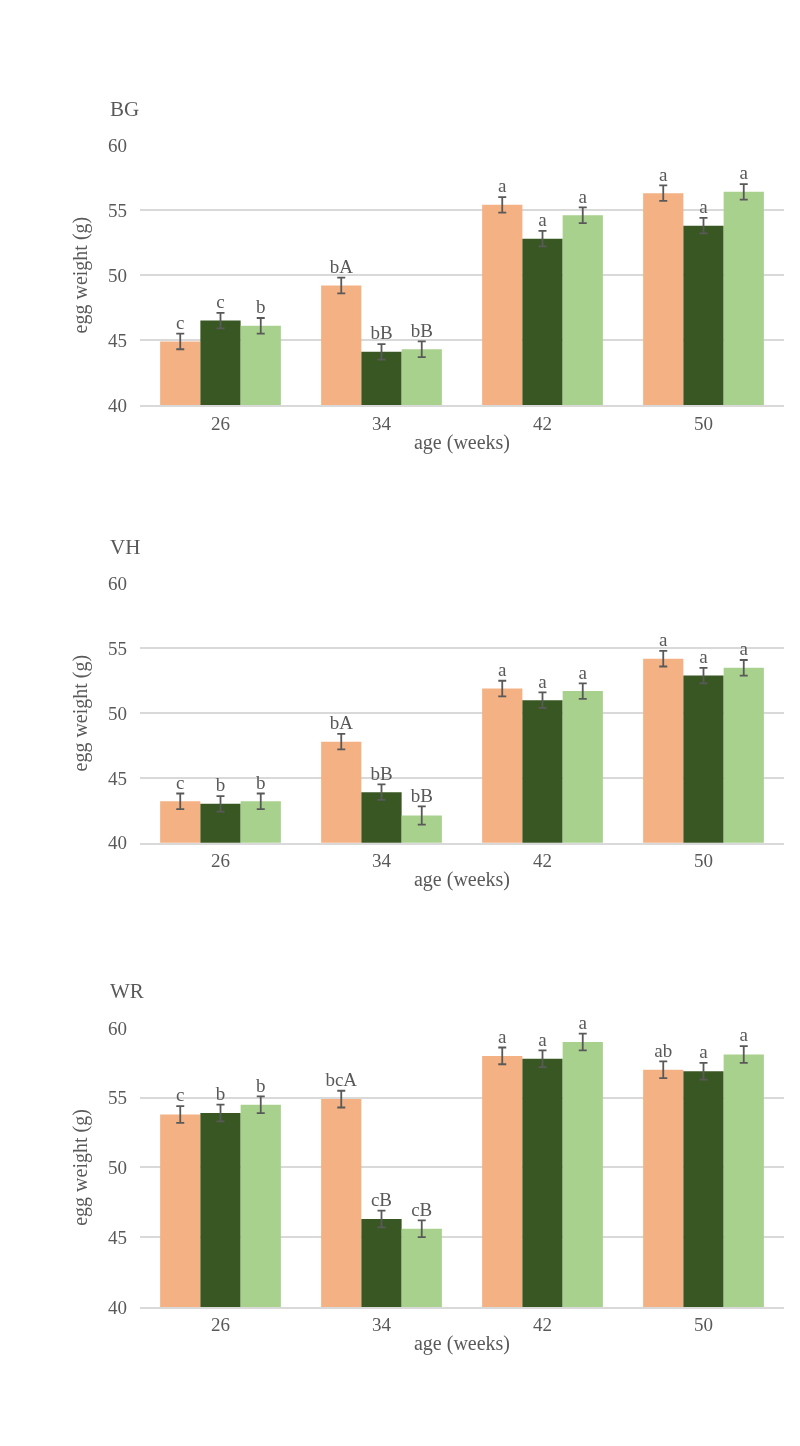  What do you see at coordinates (341, 1079) in the screenshot?
I see `data-label: bcA` at bounding box center [341, 1079].